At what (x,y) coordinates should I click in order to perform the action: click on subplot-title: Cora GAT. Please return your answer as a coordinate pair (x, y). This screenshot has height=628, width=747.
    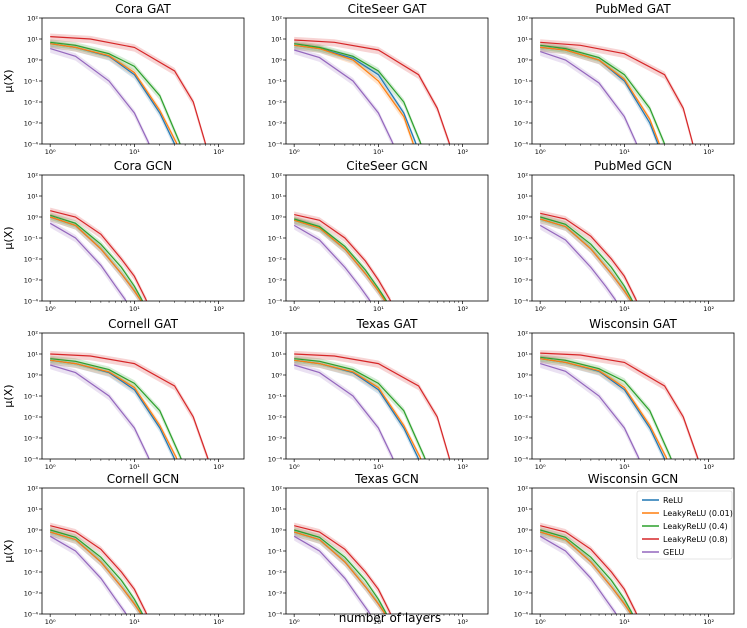
    Looking at the image, I should click on (143, 9).